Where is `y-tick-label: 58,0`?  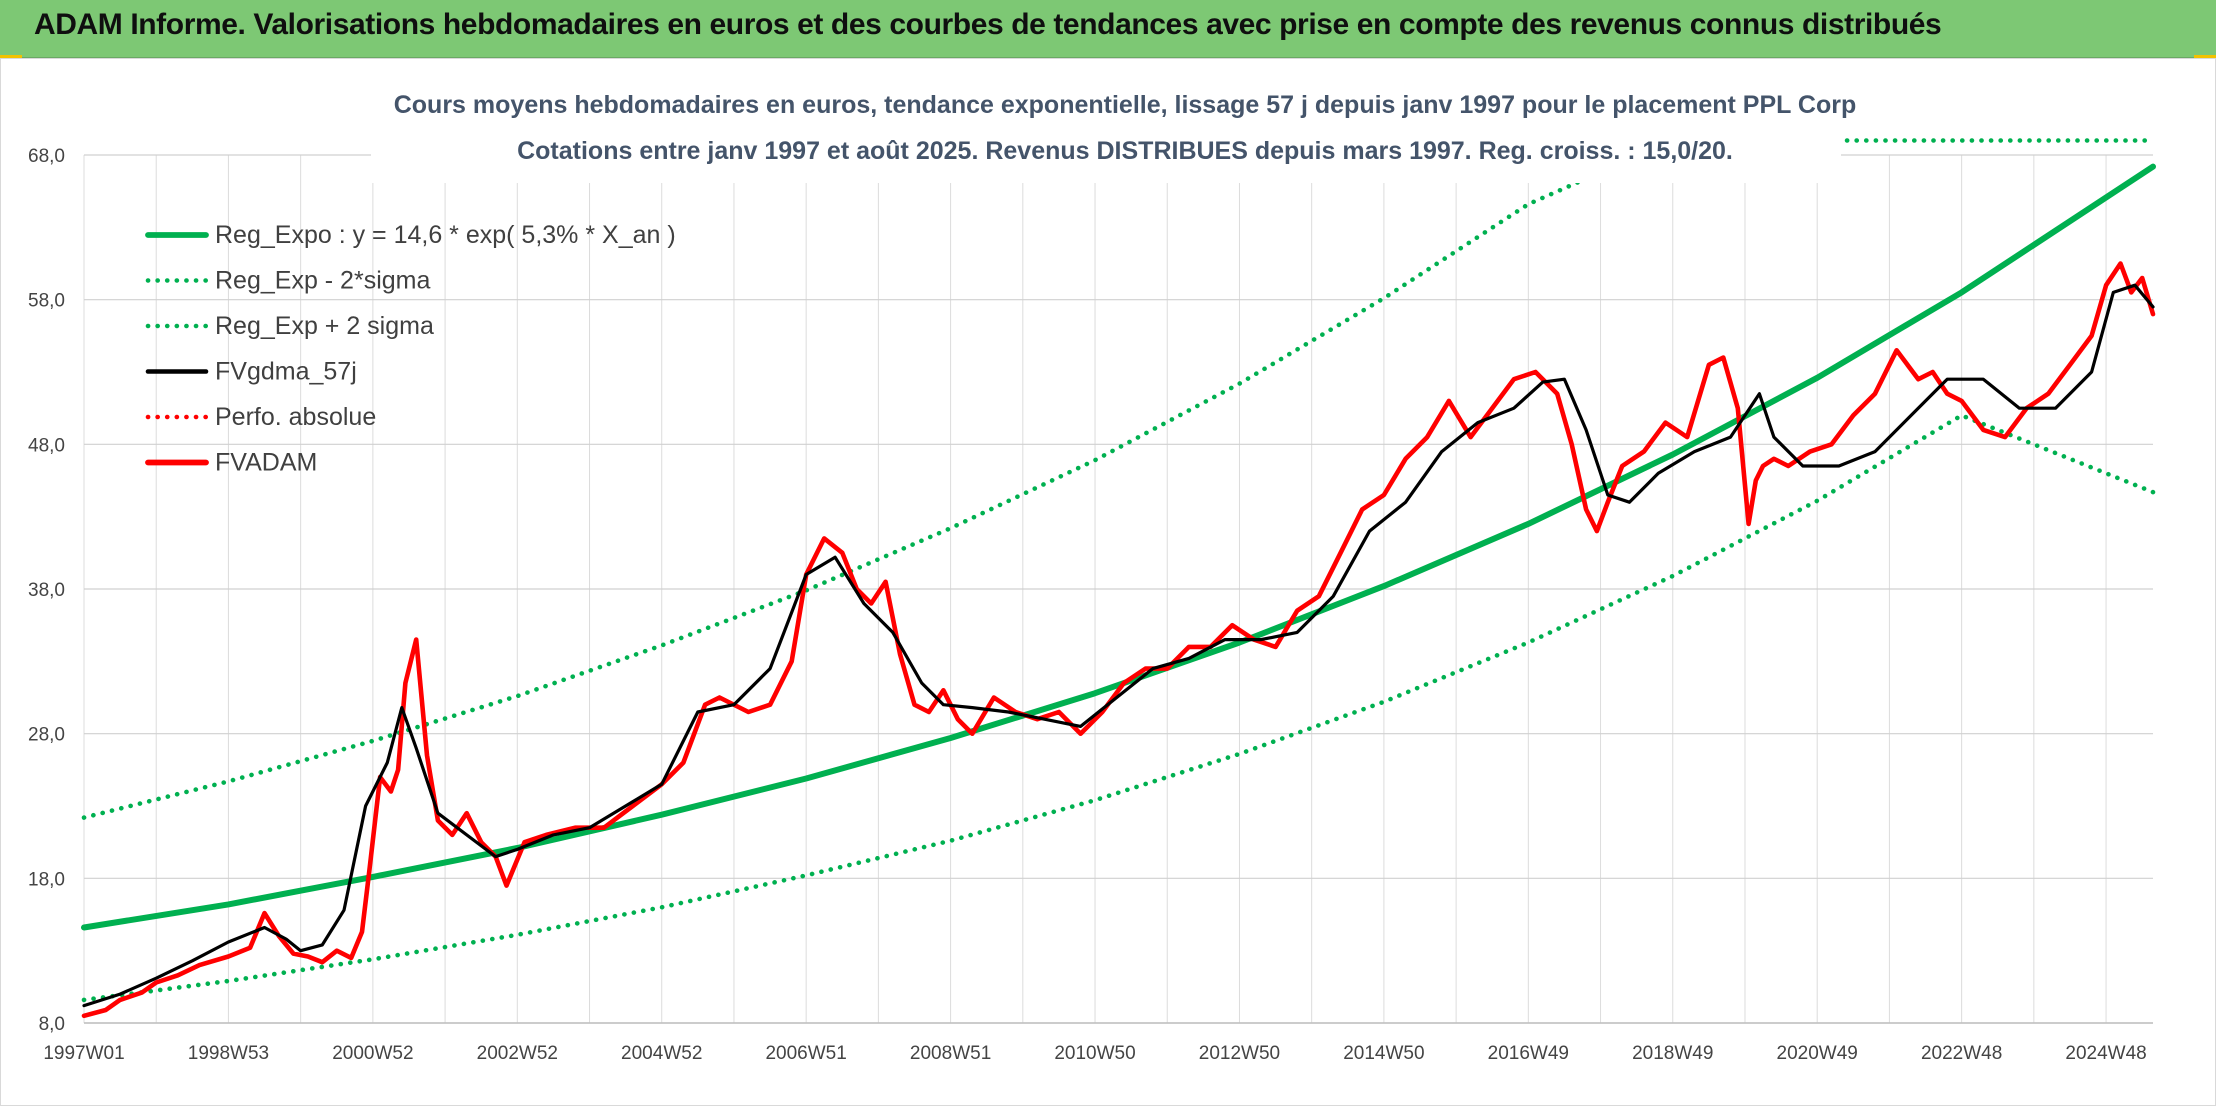 y-tick-label: 58,0 is located at coordinates (46, 301).